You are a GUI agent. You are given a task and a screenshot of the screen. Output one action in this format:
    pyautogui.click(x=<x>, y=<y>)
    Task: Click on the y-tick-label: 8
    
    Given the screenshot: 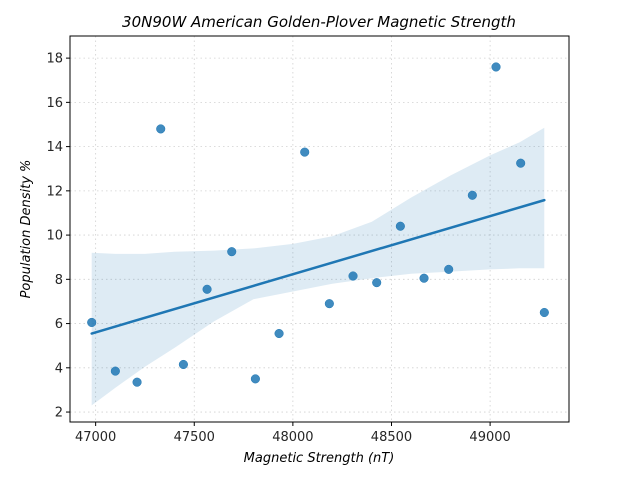 What is the action you would take?
    pyautogui.click(x=59, y=280)
    